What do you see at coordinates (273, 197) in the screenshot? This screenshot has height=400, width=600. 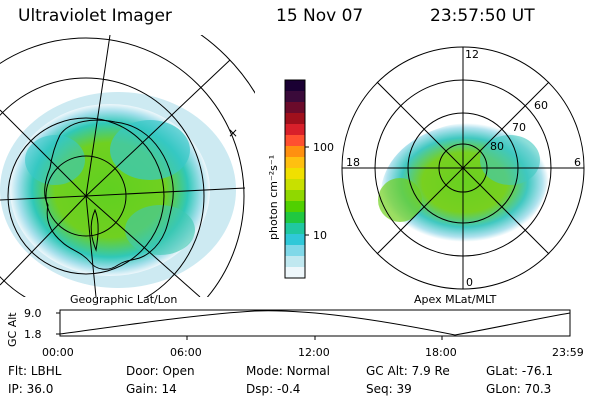 I see `colorbar-title: photon cm⁻²s⁻¹` at bounding box center [273, 197].